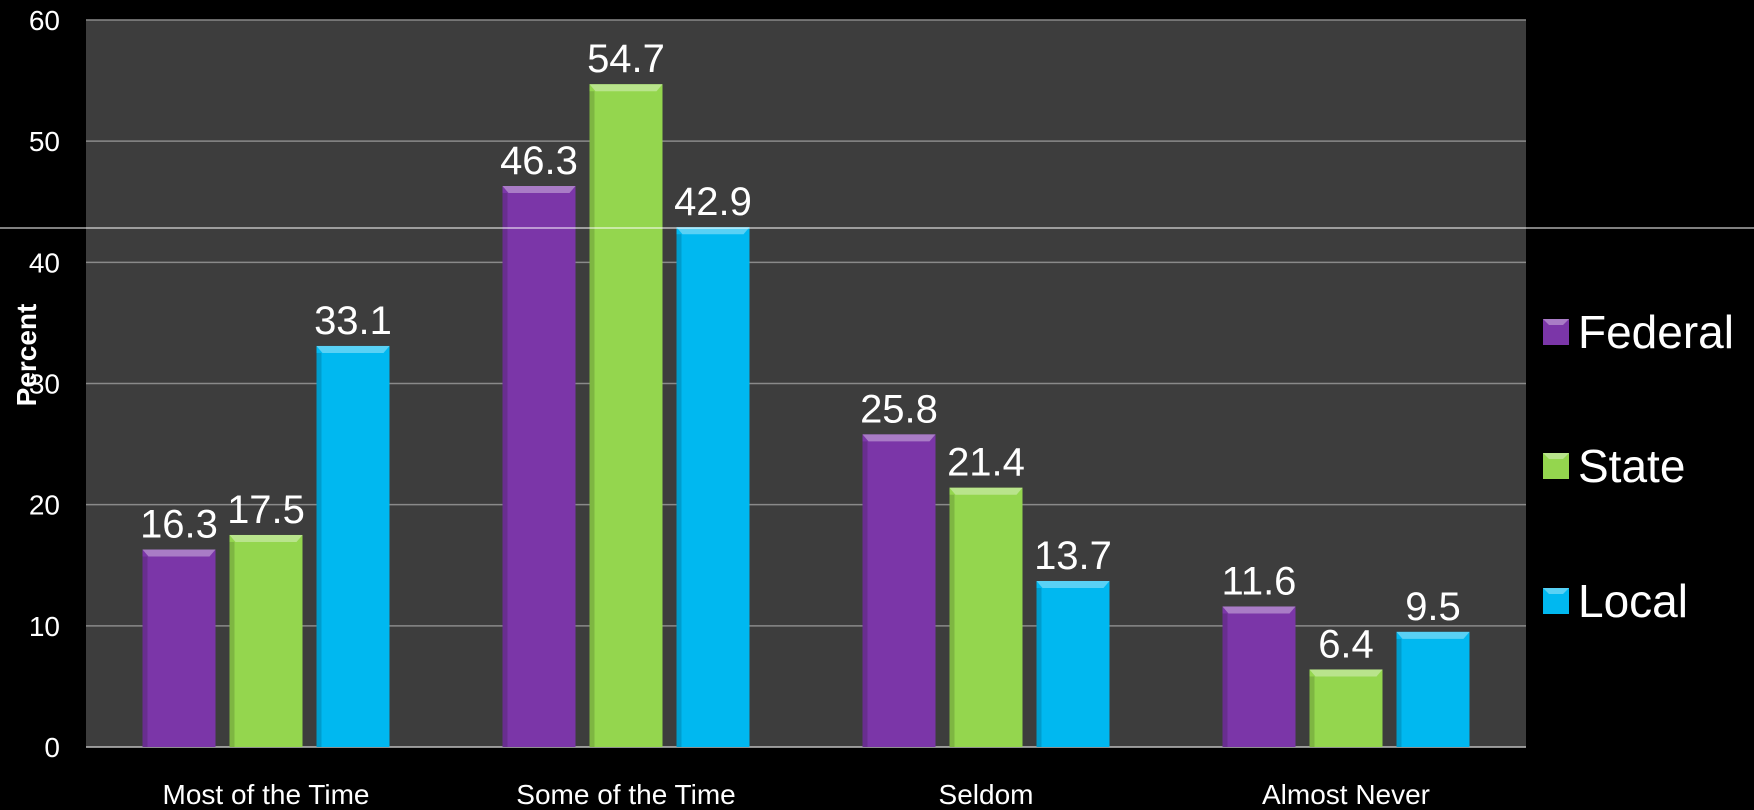 The width and height of the screenshot is (1754, 810). Describe the element at coordinates (44, 626) in the screenshot. I see `y-tick-label: 10` at that location.